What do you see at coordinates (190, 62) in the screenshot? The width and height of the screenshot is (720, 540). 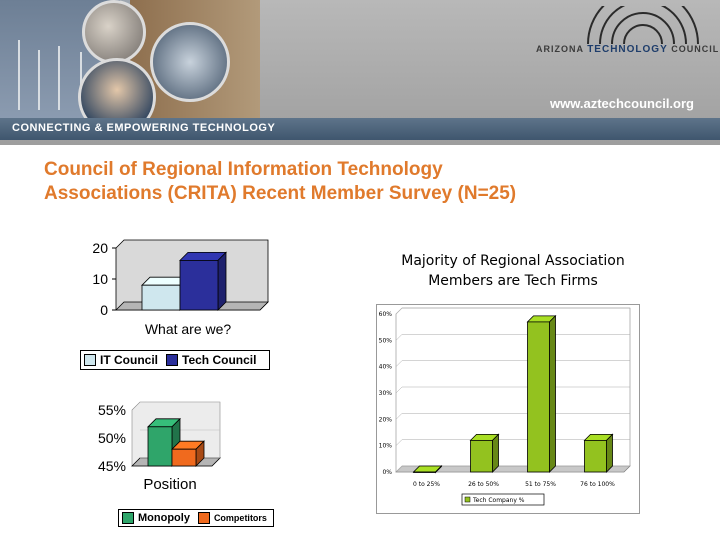 I see `photo-circle-satellite` at bounding box center [190, 62].